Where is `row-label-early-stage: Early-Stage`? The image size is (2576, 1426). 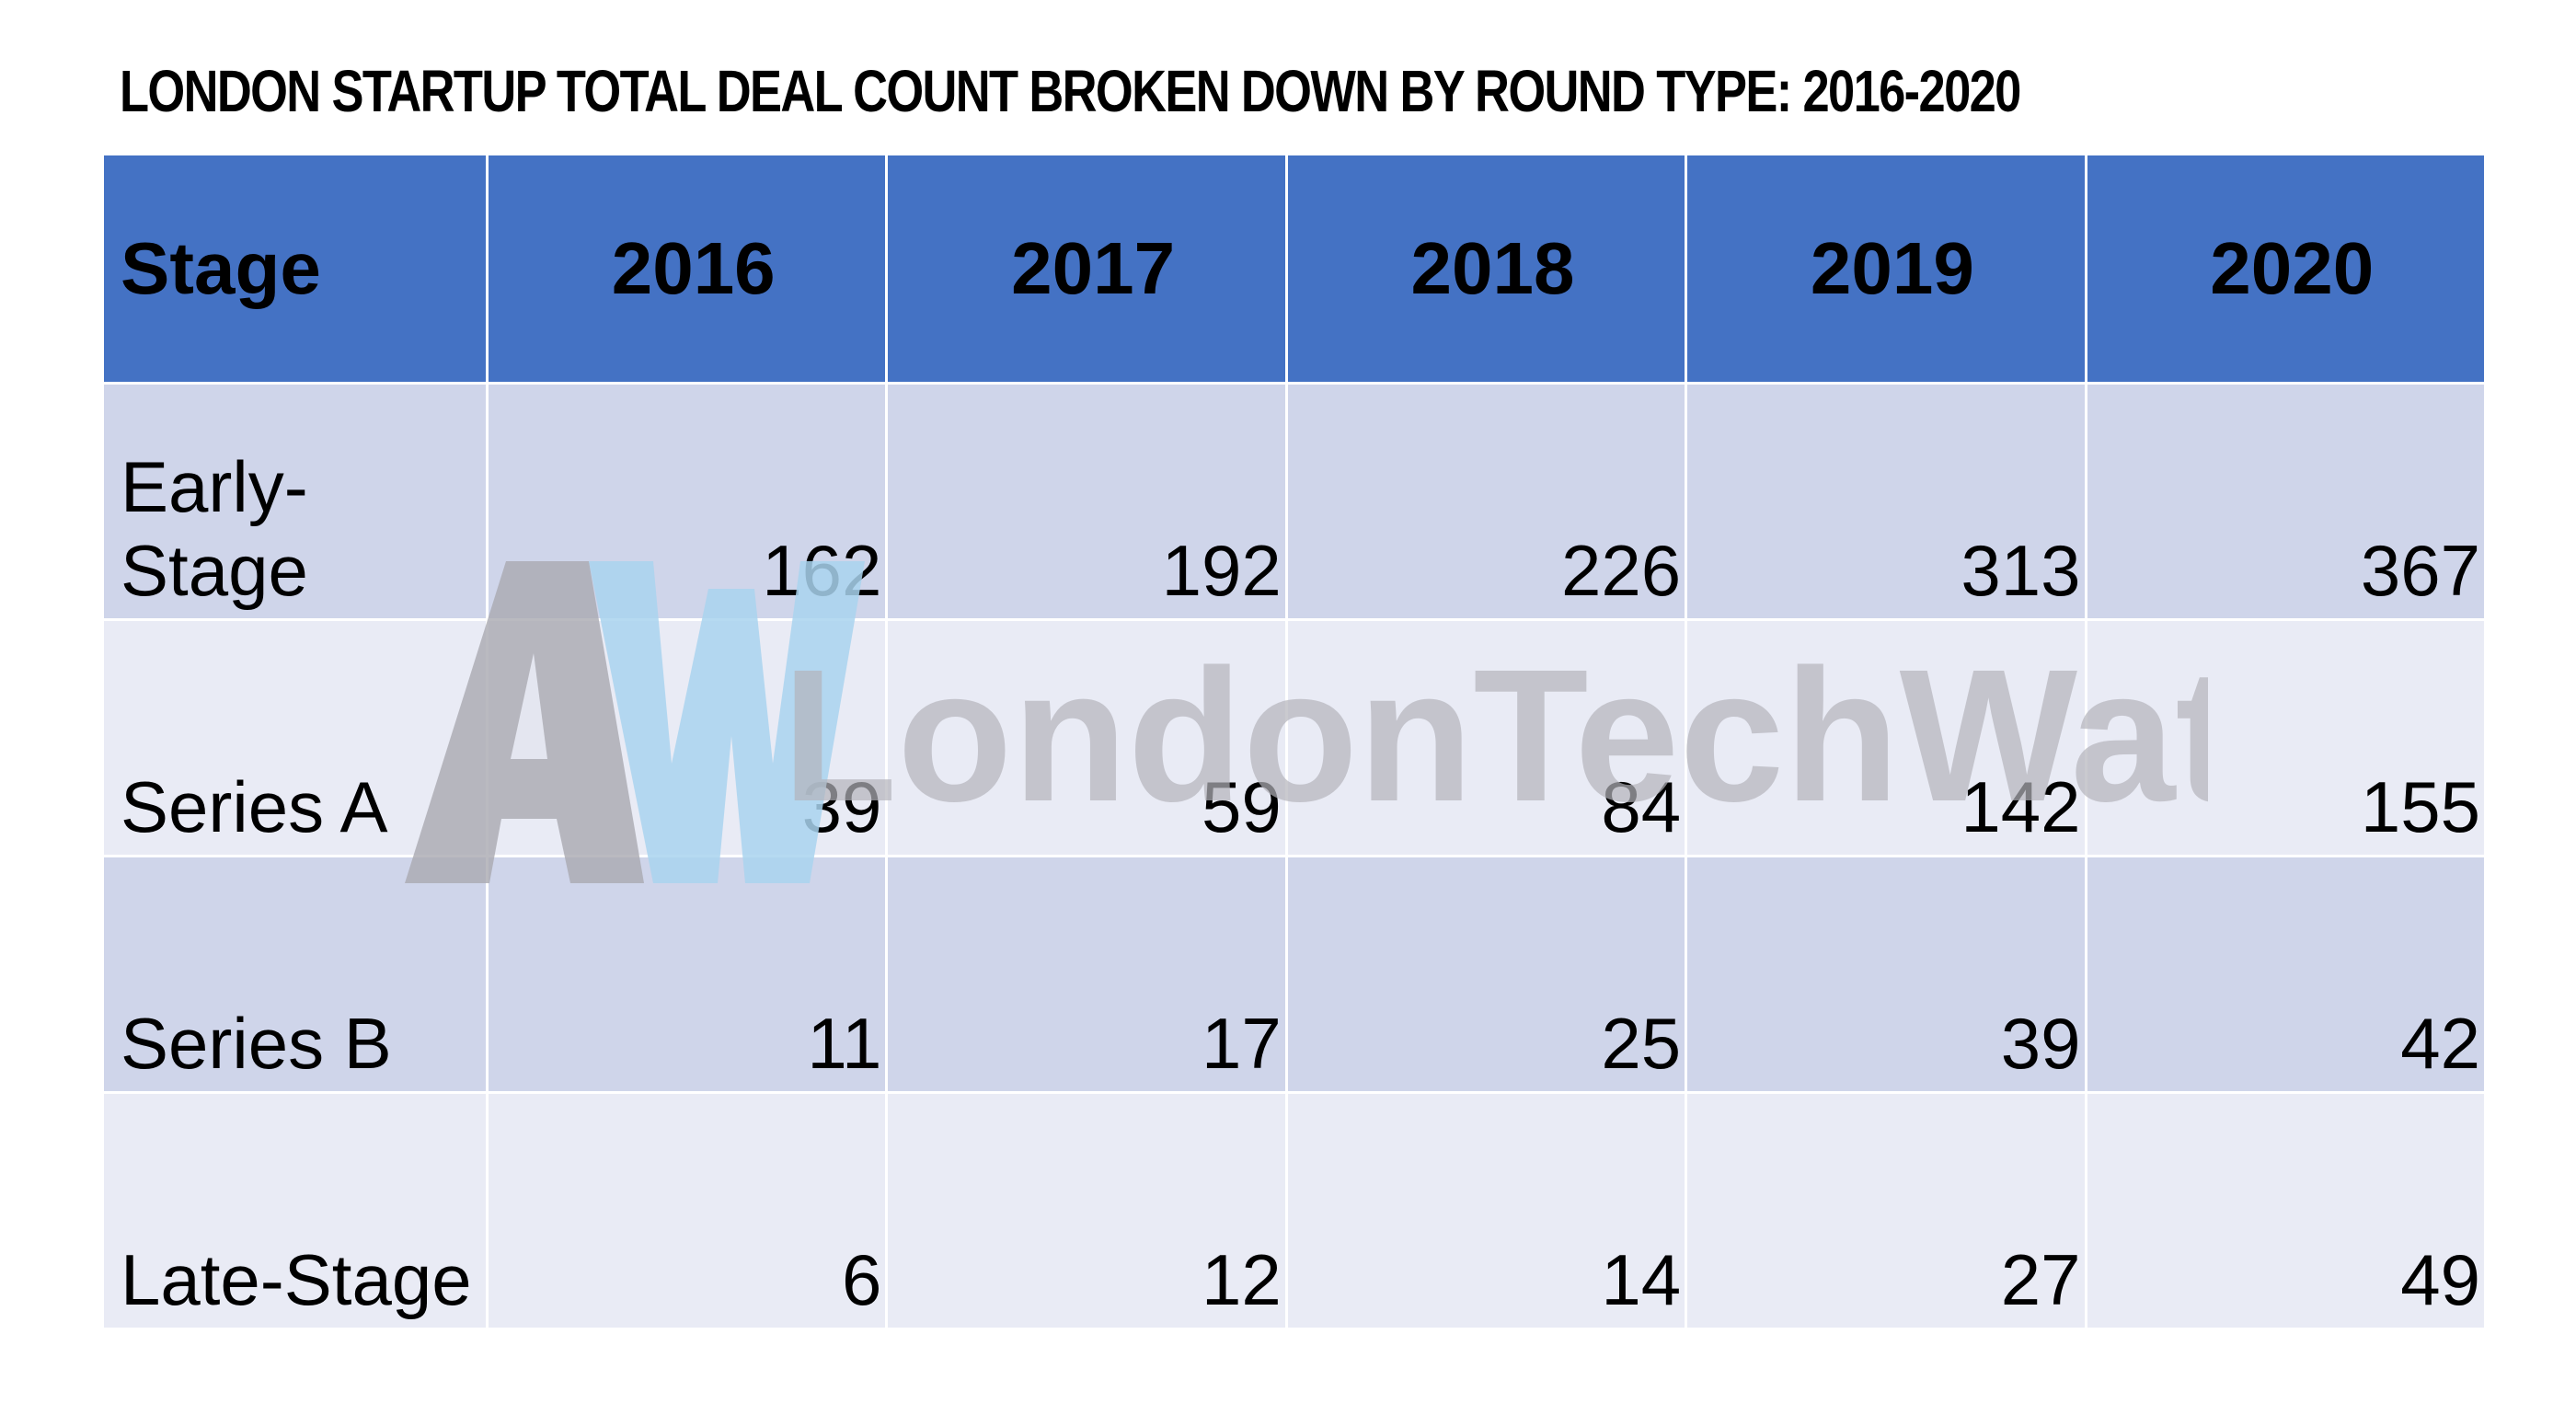
row-label-early-stage: Early-Stage is located at coordinates (295, 501).